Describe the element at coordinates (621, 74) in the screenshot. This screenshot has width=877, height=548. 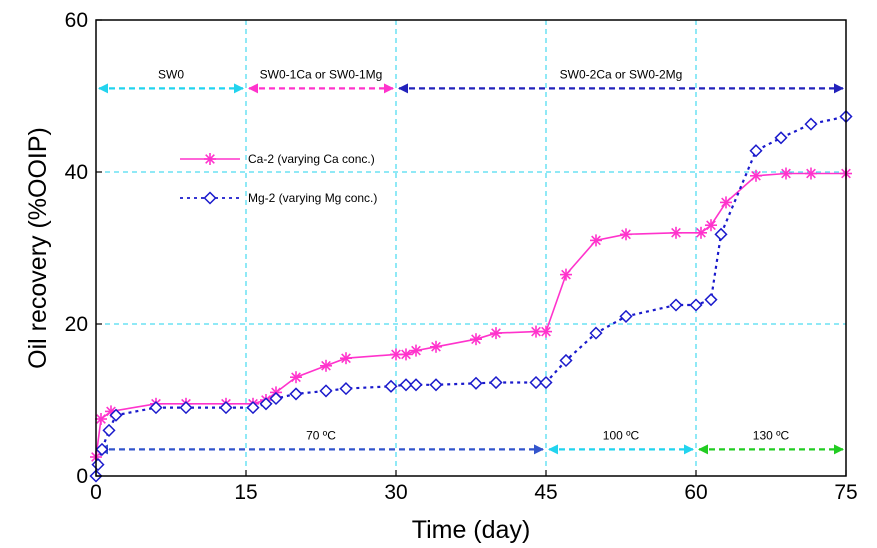
I see `annotation-label: SW0-2Ca or SW0-2Mg` at that location.